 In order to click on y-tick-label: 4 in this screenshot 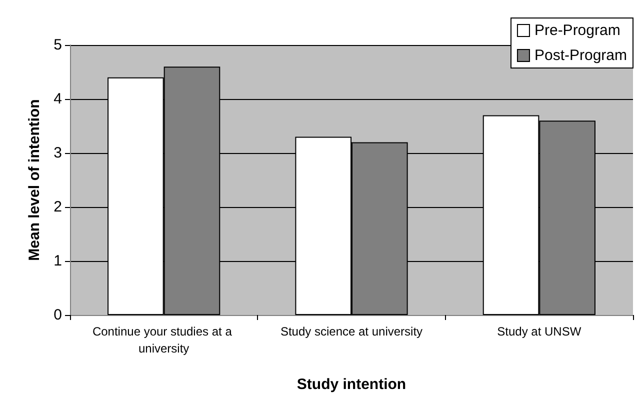, I will do `click(58, 99)`.